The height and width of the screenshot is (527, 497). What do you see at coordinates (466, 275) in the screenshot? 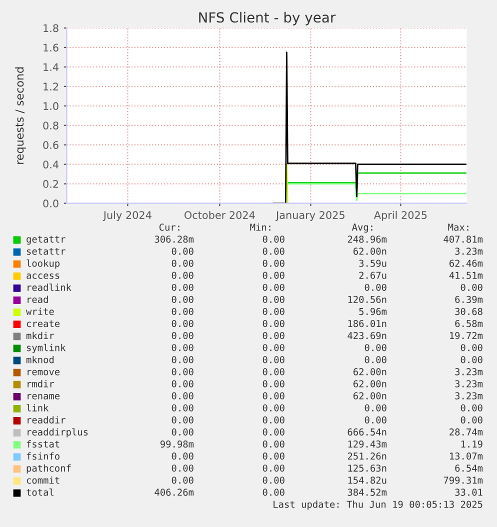
I see `text: 41.51m` at bounding box center [466, 275].